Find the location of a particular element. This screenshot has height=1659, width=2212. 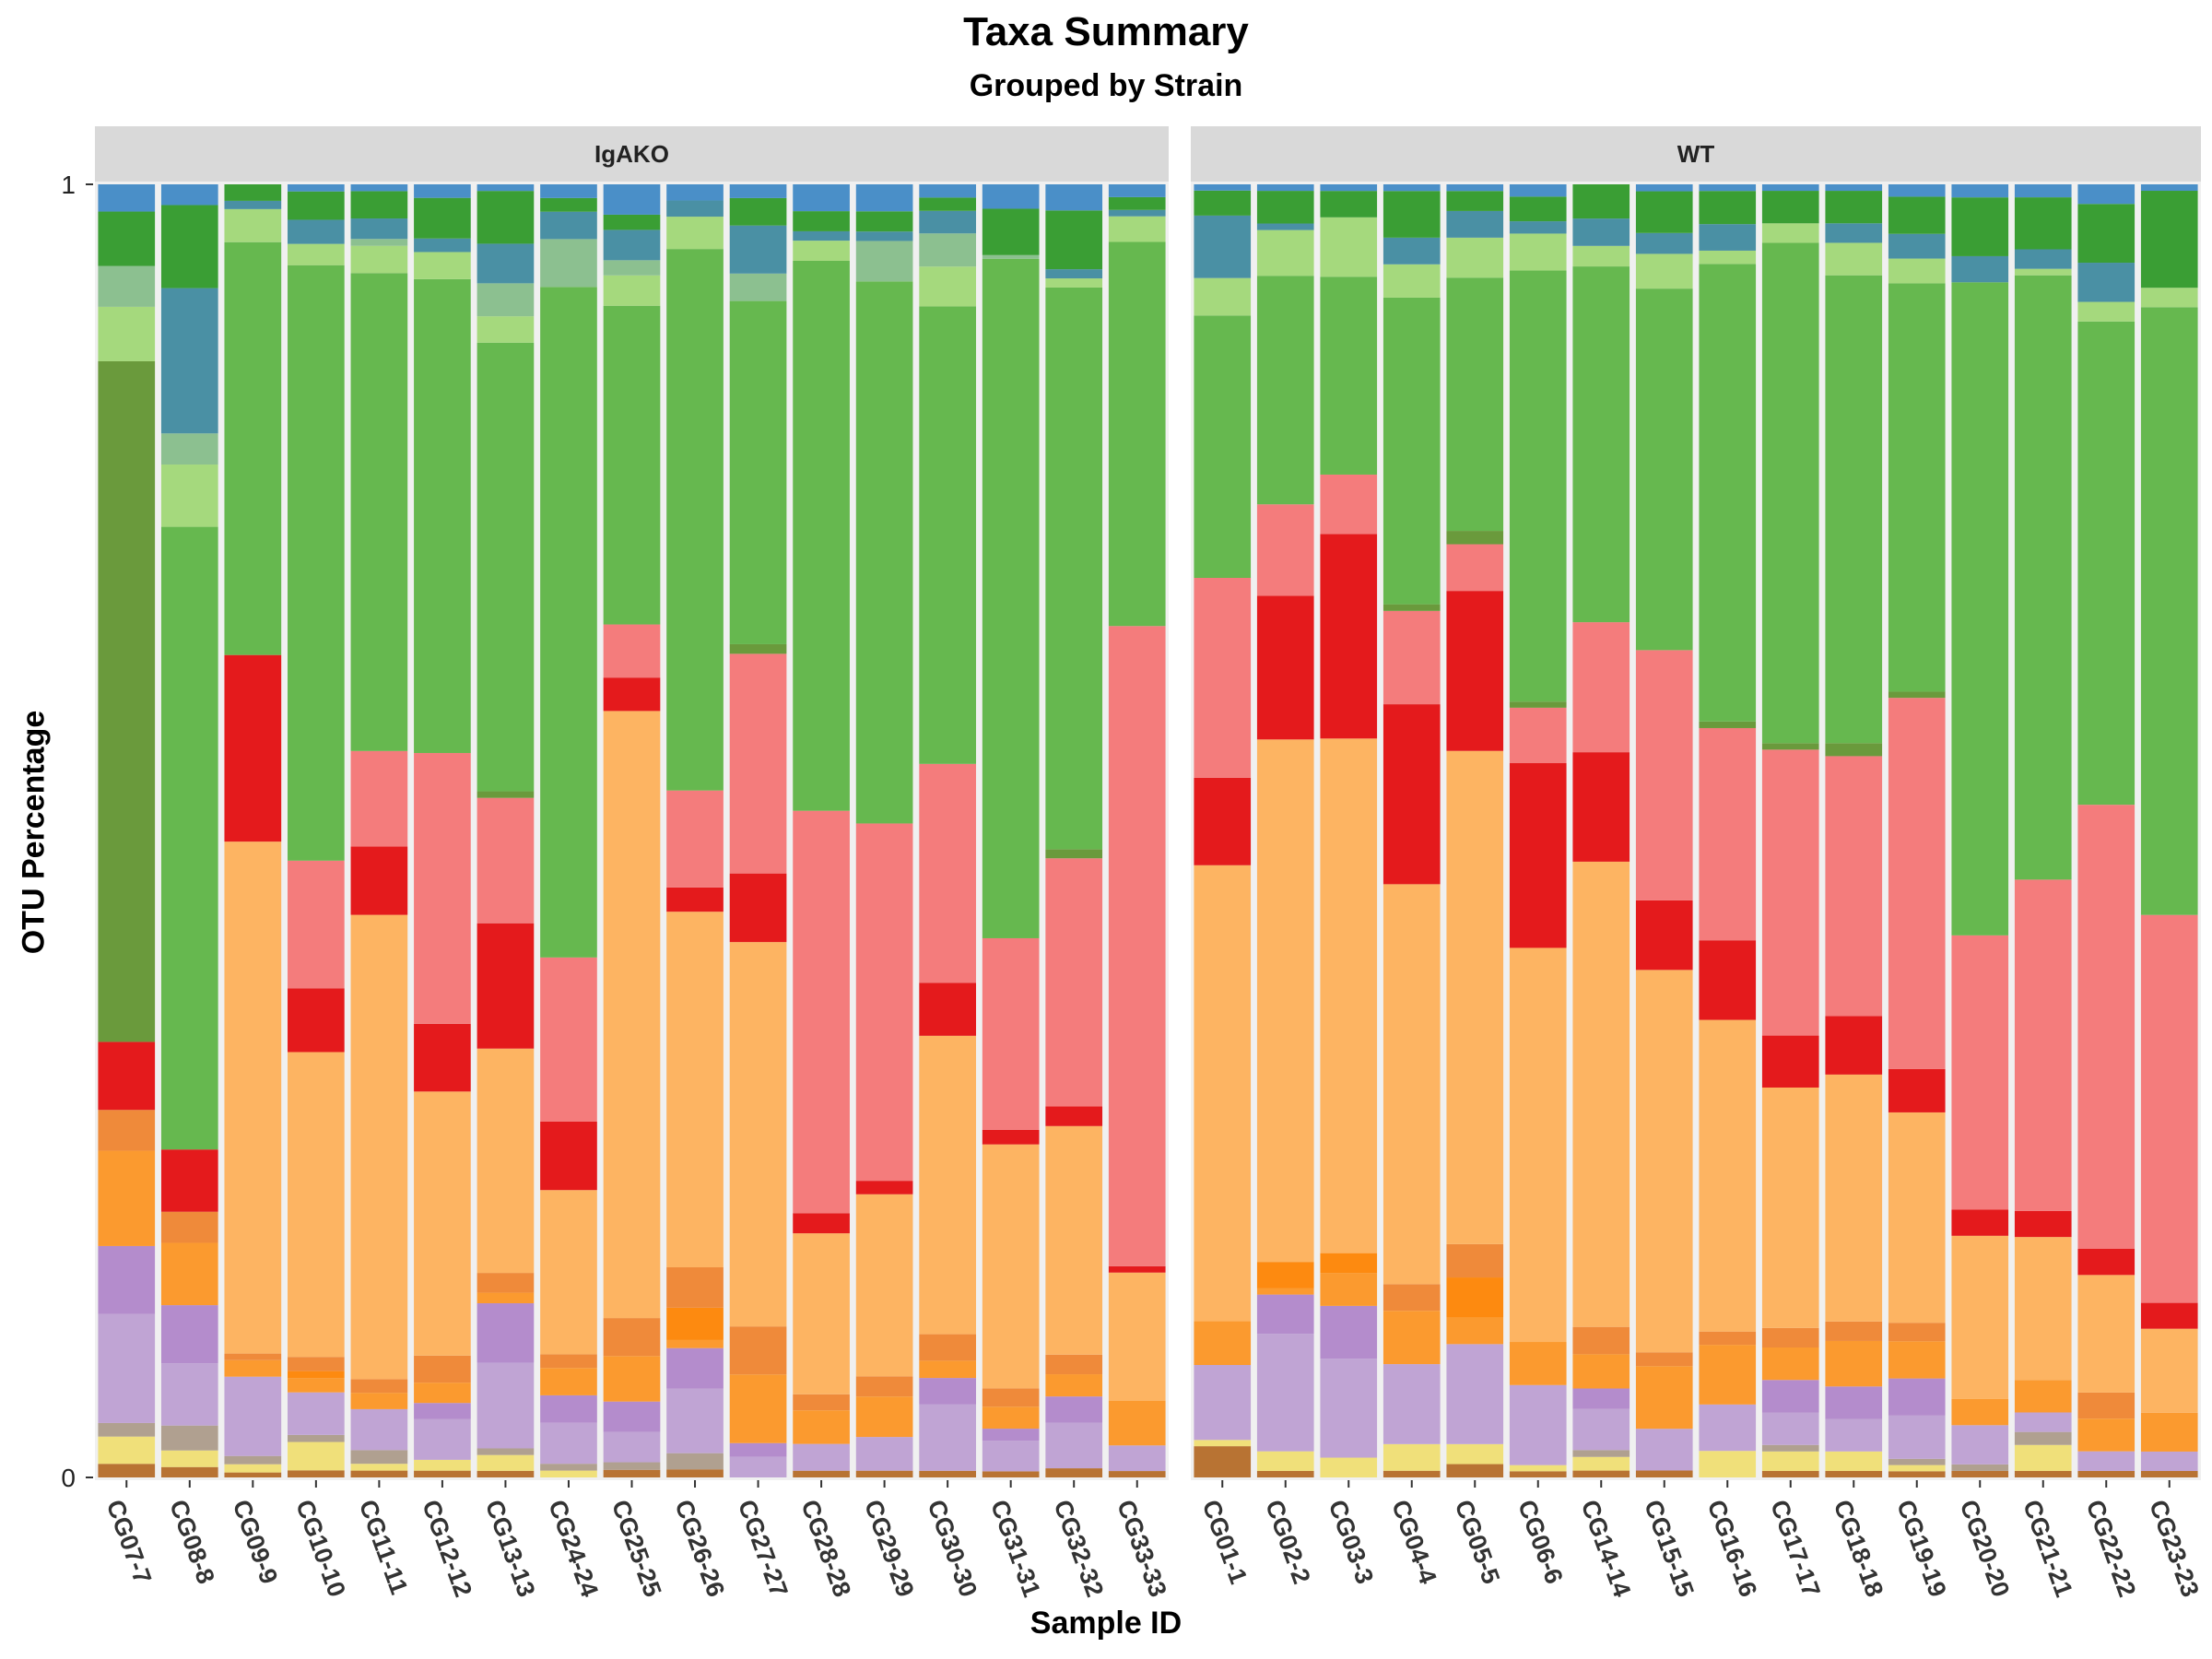

x-tick-label: CG18-18 is located at coordinates (1859, 1548).